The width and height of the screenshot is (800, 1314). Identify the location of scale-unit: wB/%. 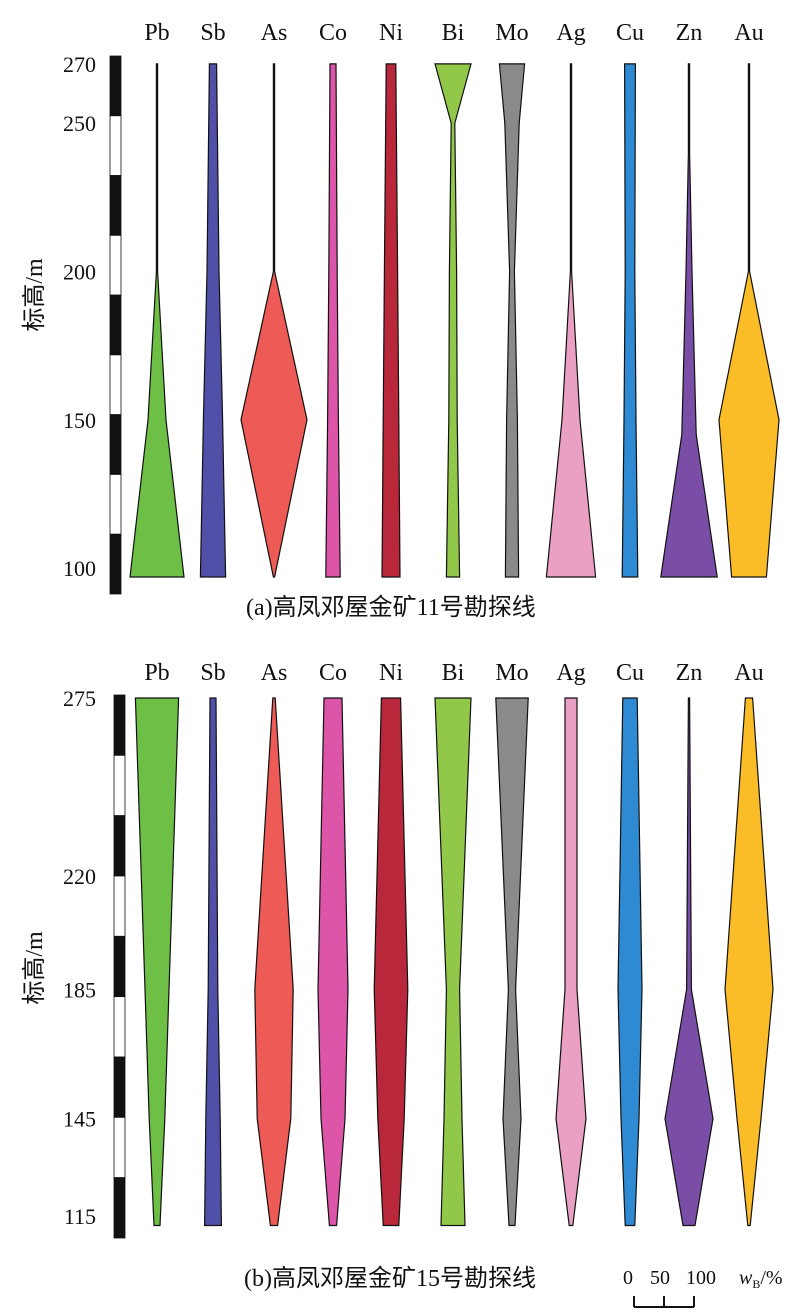
(761, 1279).